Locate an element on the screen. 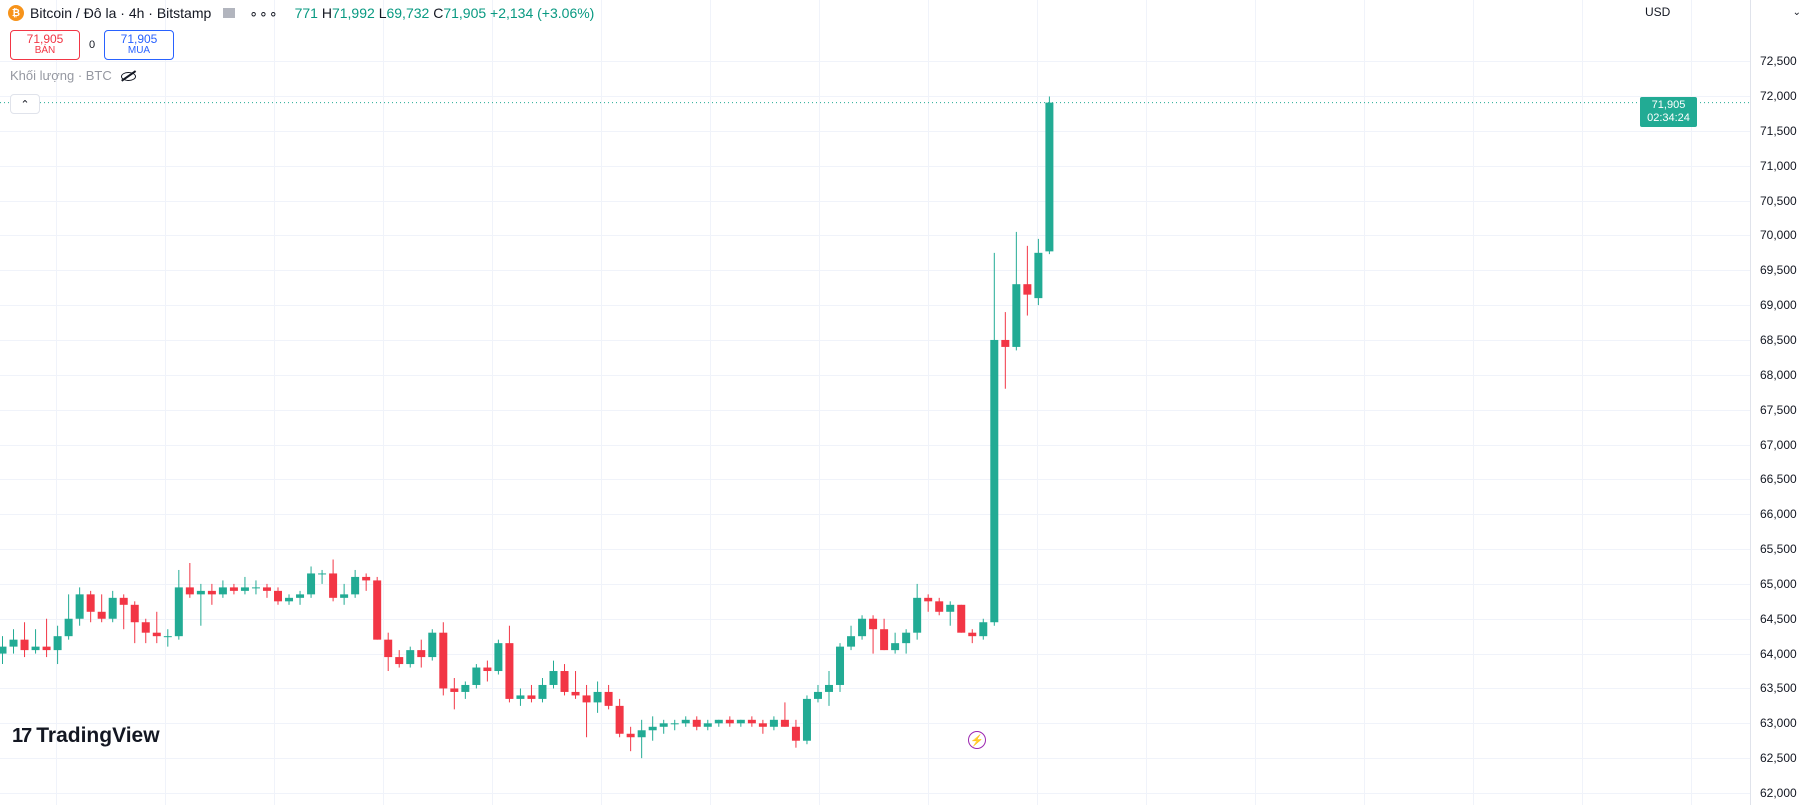 Image resolution: width=1819 pixels, height=805 pixels. flash-icon: ⚡ is located at coordinates (977, 740).